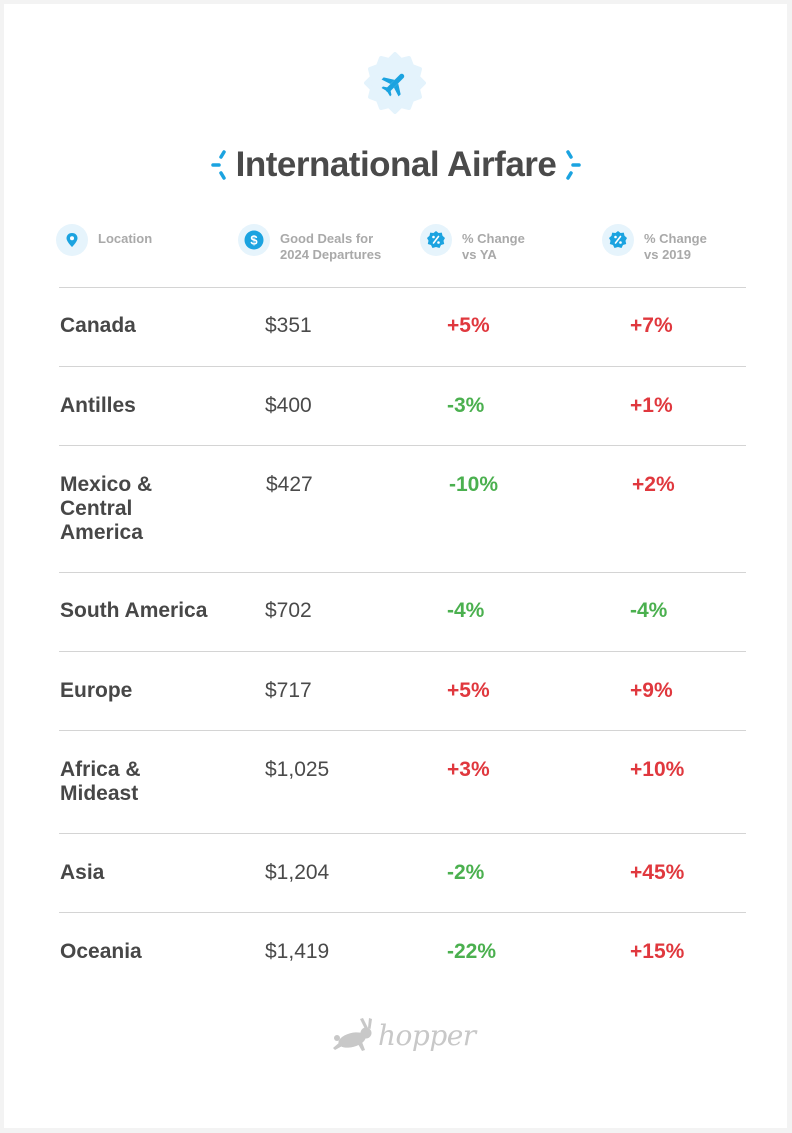 The width and height of the screenshot is (792, 1133). I want to click on price-cell: $427, so click(289, 484).